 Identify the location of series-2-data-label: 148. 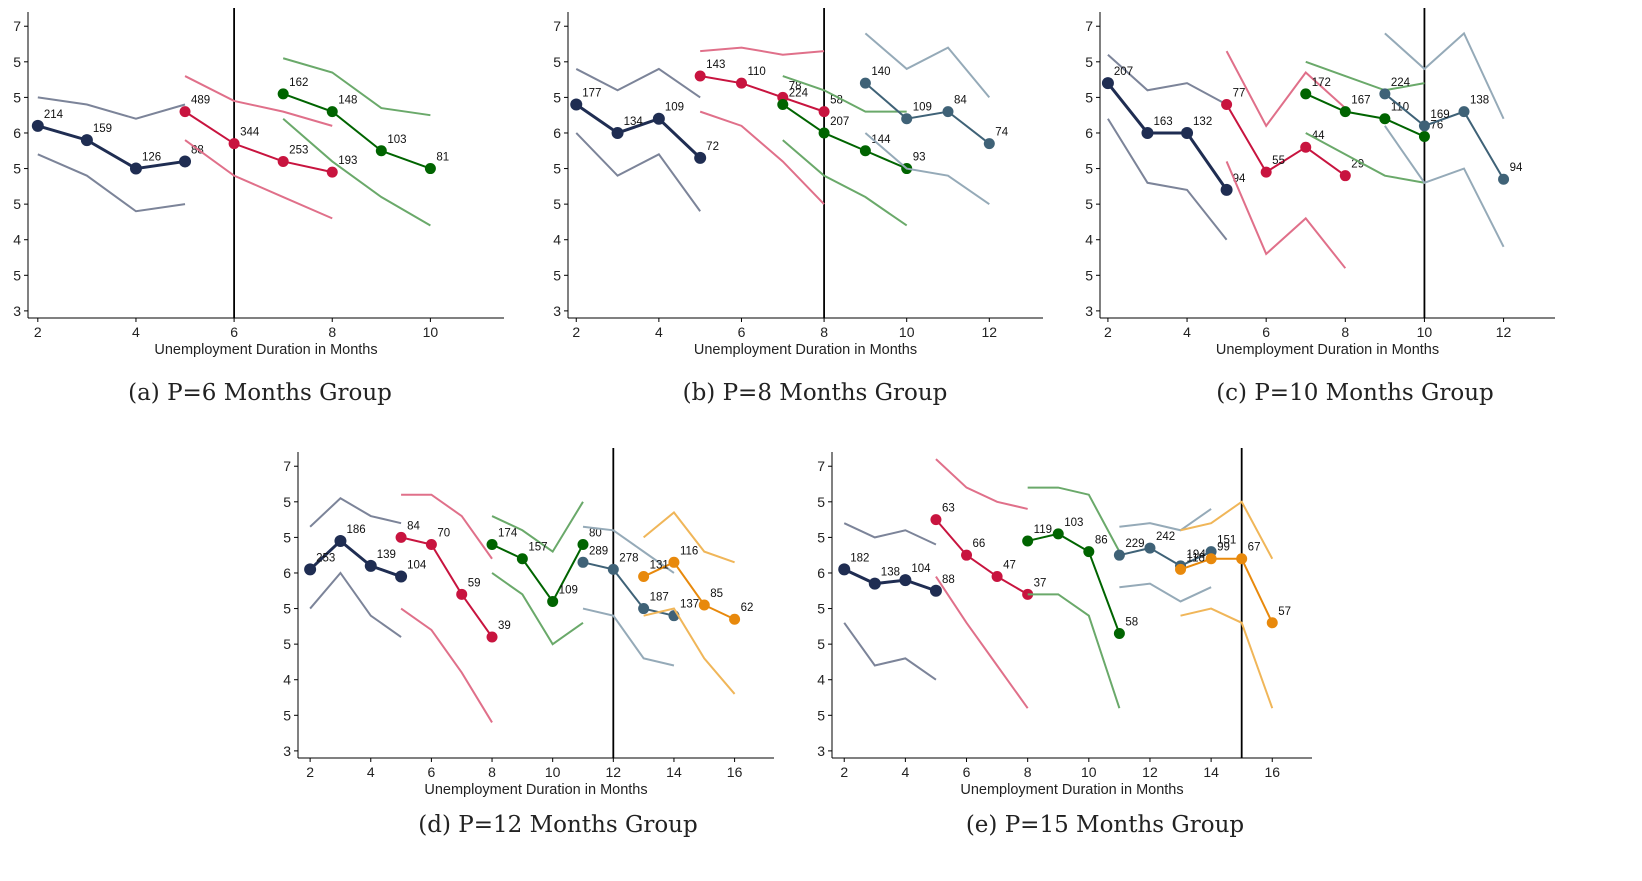
(347, 101).